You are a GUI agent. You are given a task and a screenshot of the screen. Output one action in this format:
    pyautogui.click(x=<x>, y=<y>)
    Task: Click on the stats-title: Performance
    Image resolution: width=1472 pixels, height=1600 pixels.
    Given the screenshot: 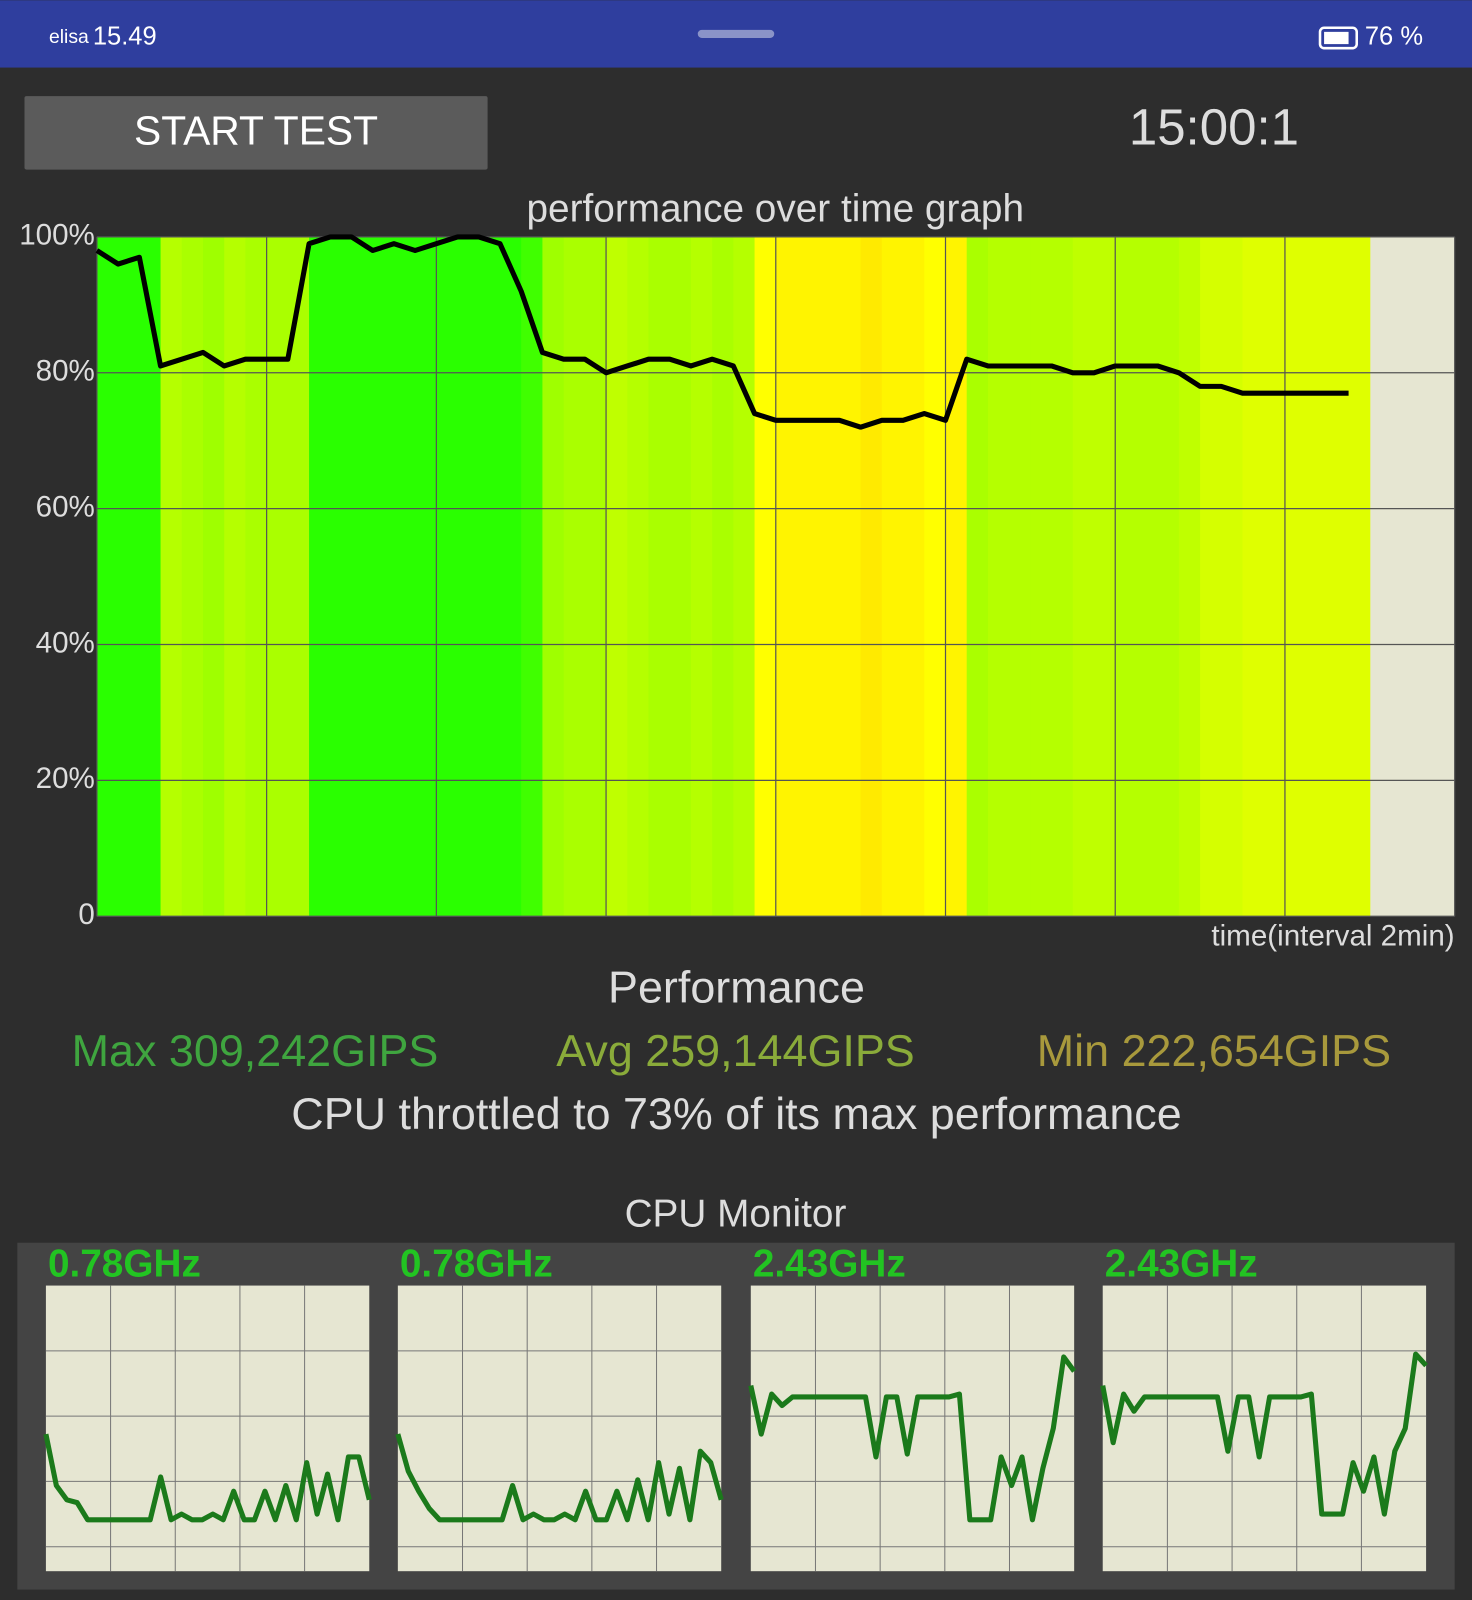 What is the action you would take?
    pyautogui.click(x=736, y=987)
    